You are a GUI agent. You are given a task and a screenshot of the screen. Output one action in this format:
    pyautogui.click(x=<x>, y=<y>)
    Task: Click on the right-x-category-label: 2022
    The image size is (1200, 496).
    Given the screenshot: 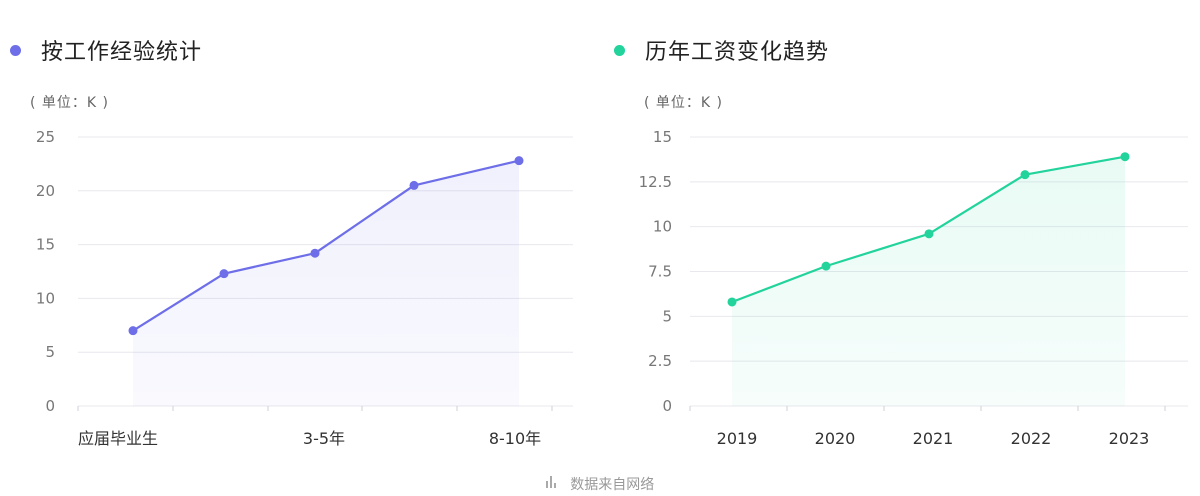 What is the action you would take?
    pyautogui.click(x=1031, y=438)
    